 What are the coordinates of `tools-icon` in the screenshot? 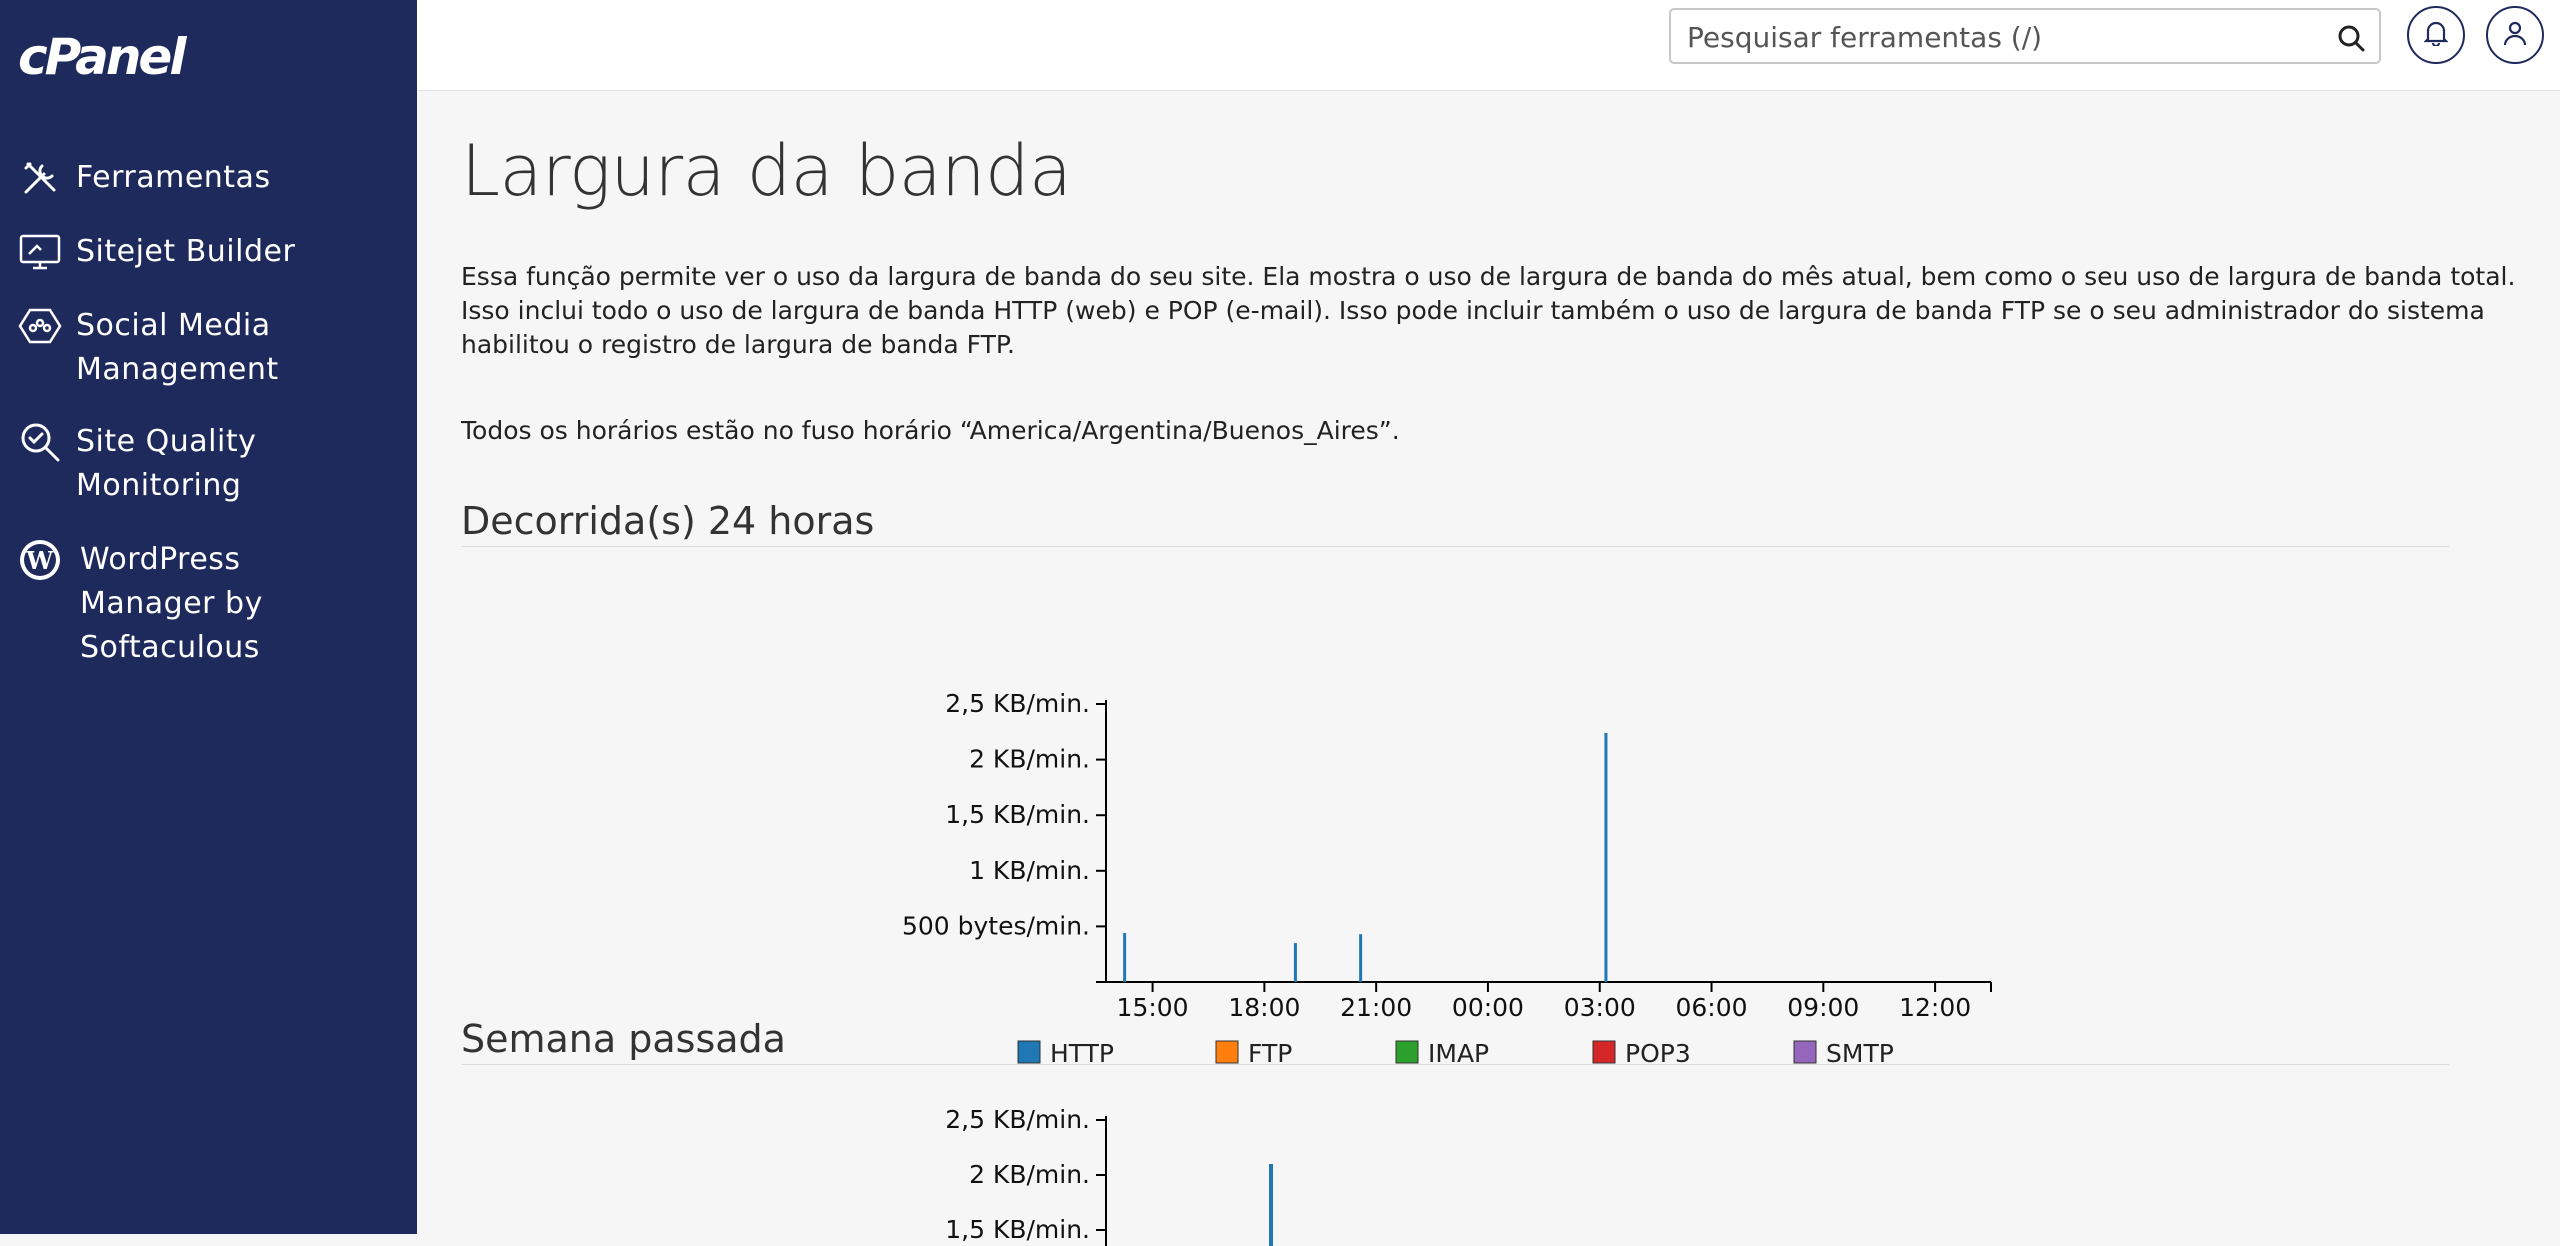 It's located at (40, 178).